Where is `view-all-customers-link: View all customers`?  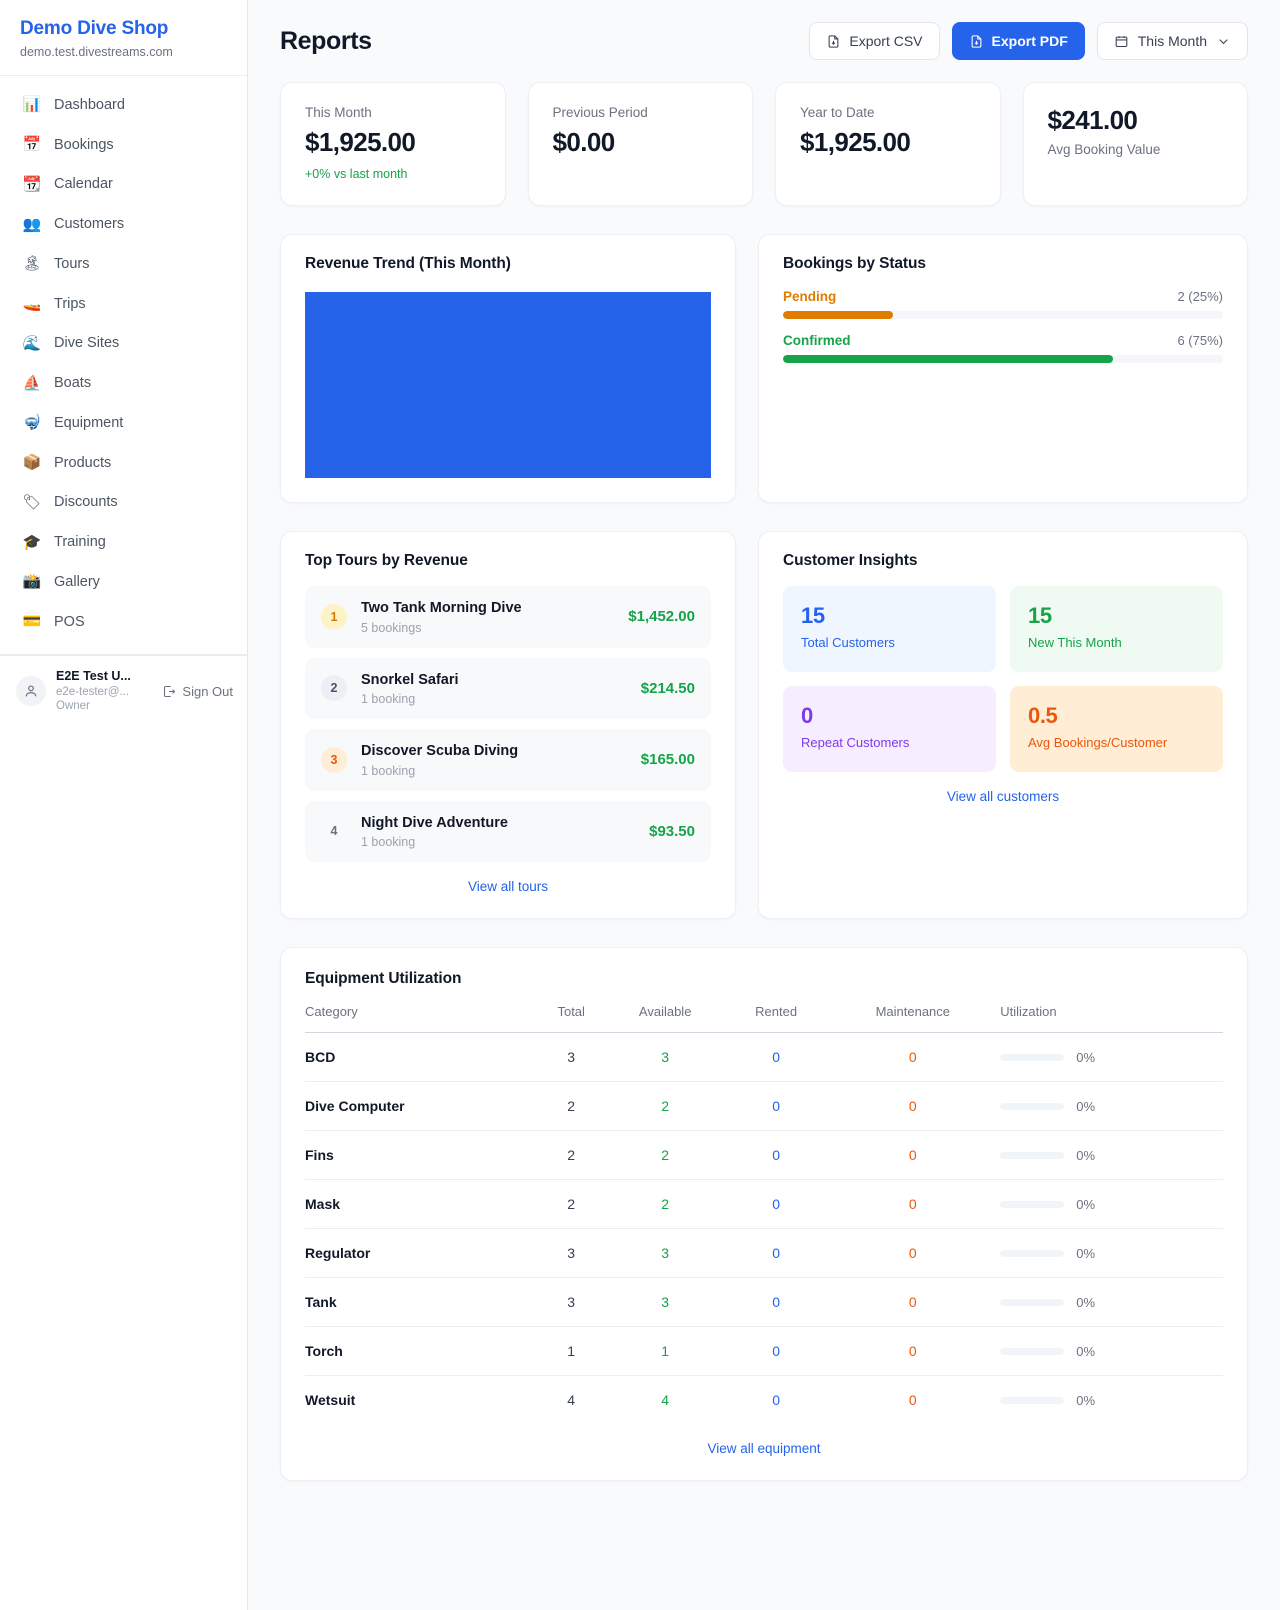
view-all-customers-link: View all customers is located at coordinates (1003, 796).